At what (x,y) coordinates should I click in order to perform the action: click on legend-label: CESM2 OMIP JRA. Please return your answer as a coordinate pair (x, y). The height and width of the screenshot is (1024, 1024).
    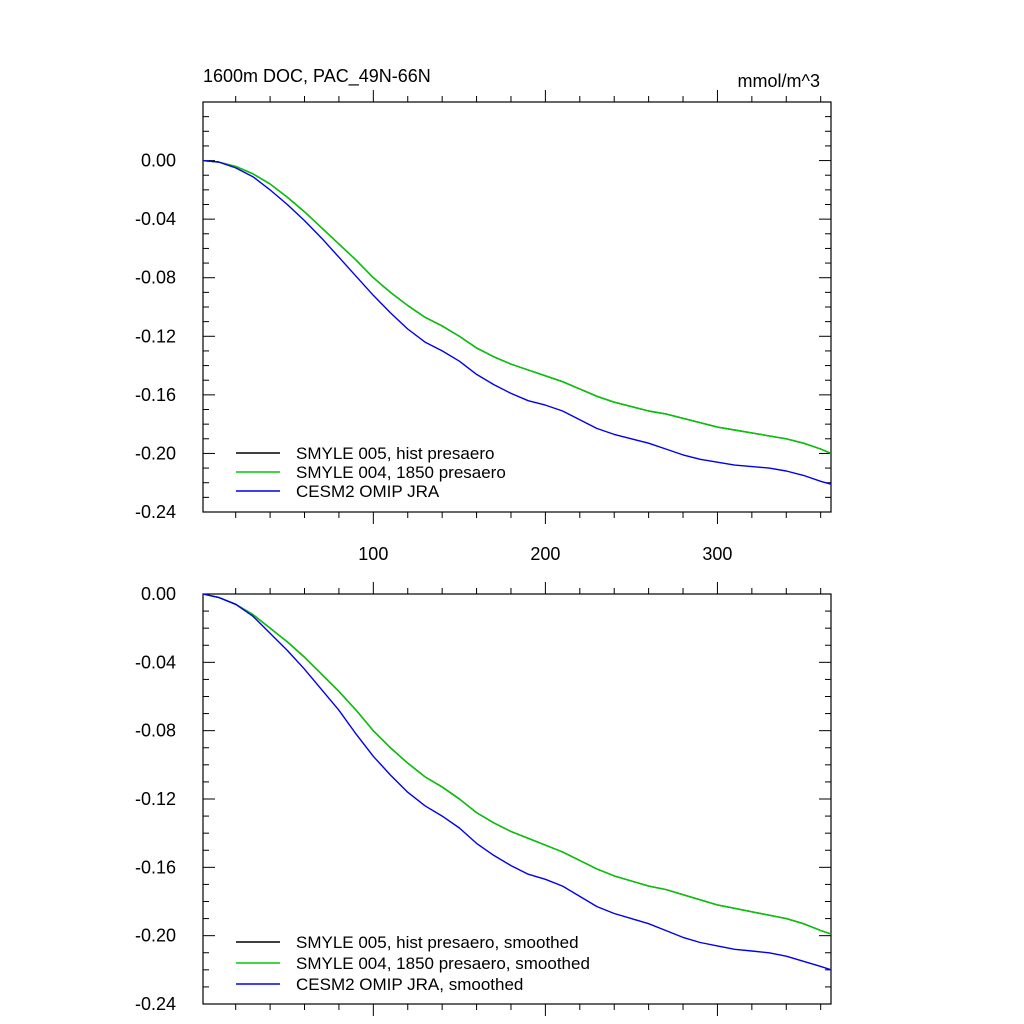
    Looking at the image, I should click on (368, 491).